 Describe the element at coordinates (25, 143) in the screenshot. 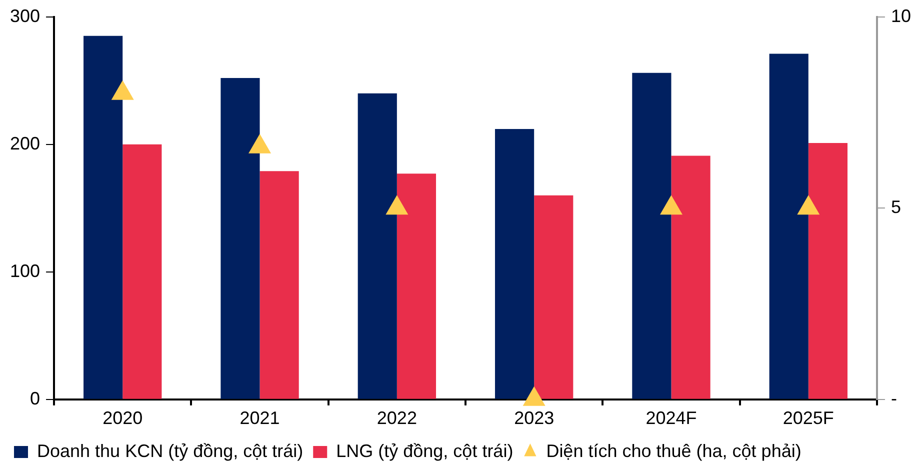

I see `y-tick-label: 200` at that location.